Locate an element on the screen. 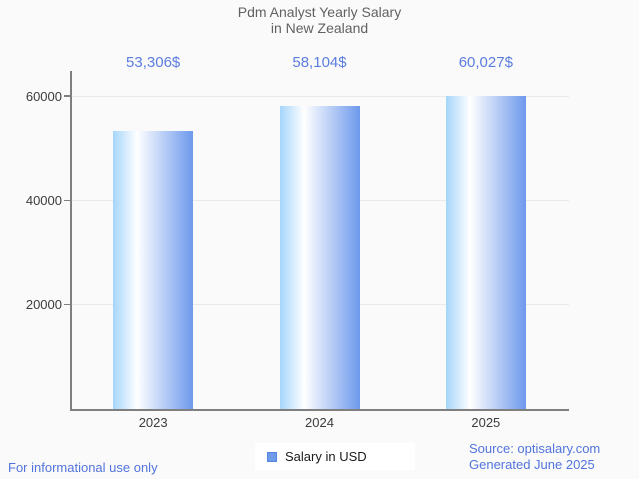 The height and width of the screenshot is (479, 639). bar-value-label: 58,104$ is located at coordinates (319, 62).